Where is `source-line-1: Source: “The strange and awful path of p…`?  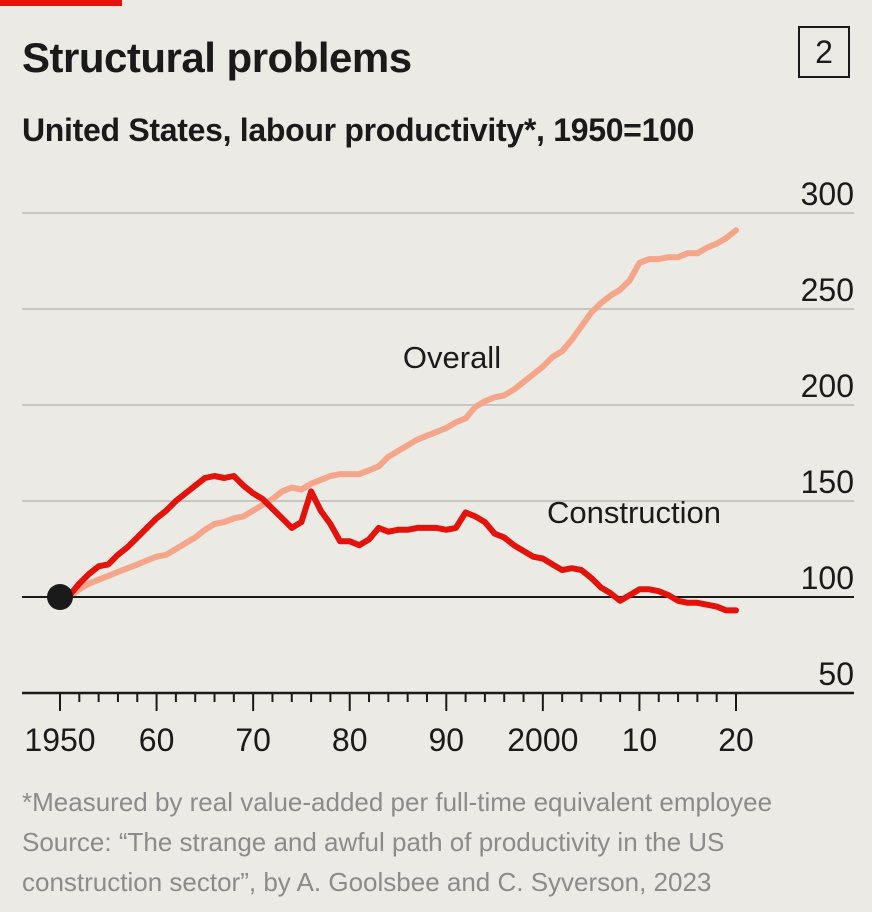 source-line-1: Source: “The strange and awful path of p… is located at coordinates (373, 842).